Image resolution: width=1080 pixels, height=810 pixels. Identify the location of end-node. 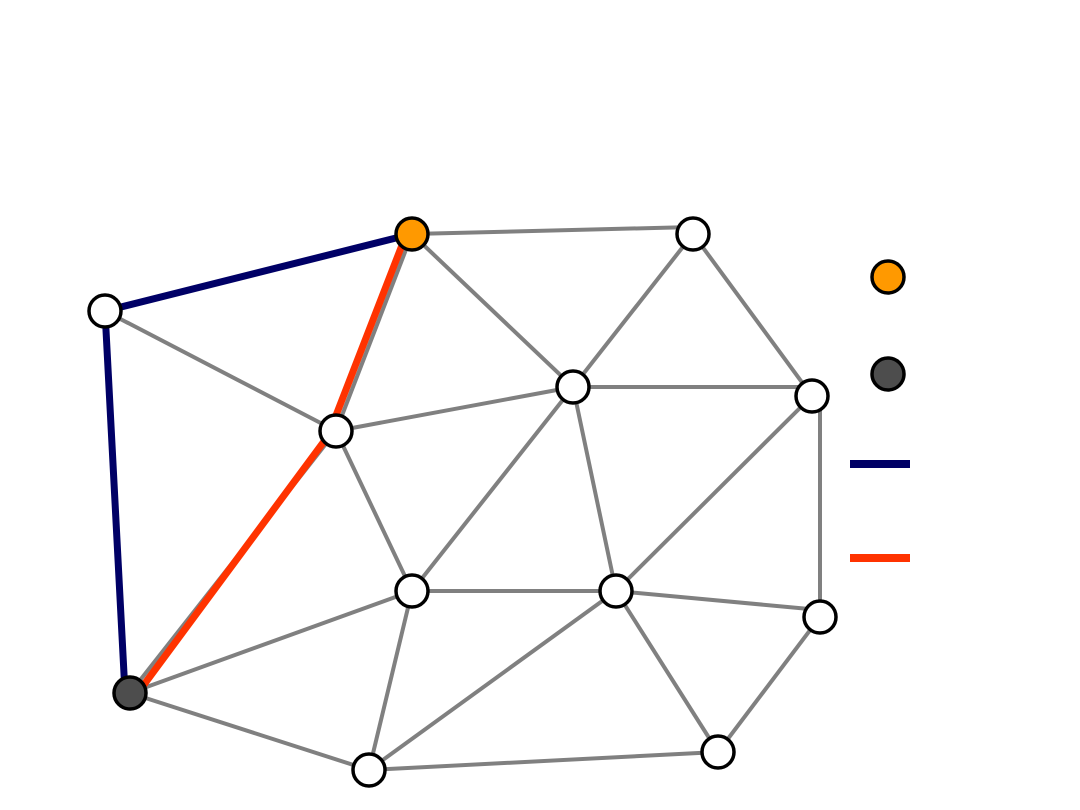
(130, 693).